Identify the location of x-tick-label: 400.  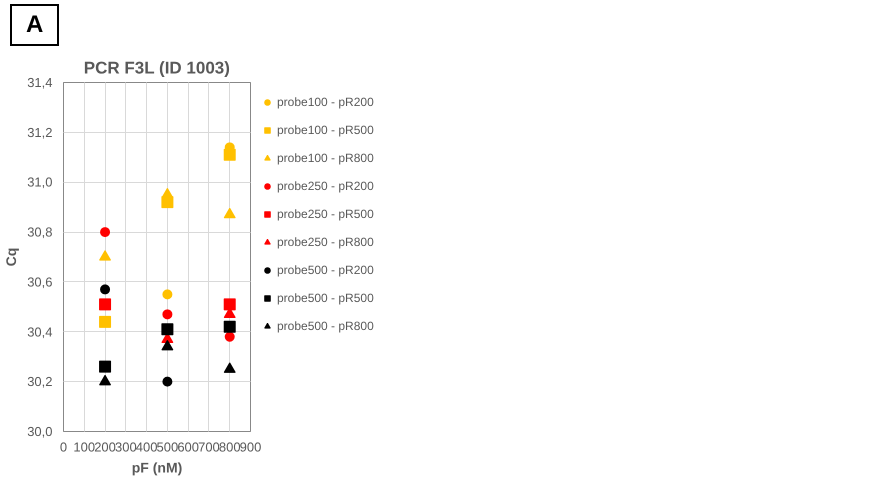
(147, 447).